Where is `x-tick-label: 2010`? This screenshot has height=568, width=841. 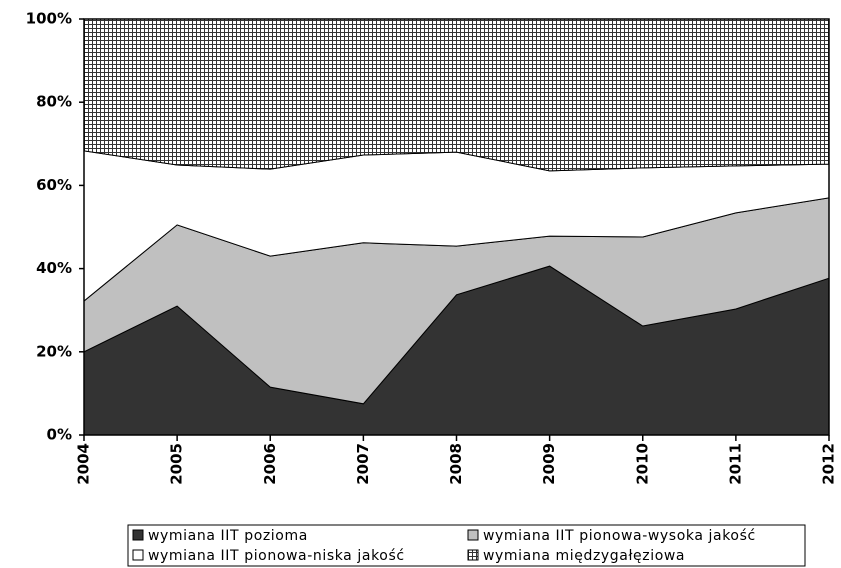 x-tick-label: 2010 is located at coordinates (642, 464).